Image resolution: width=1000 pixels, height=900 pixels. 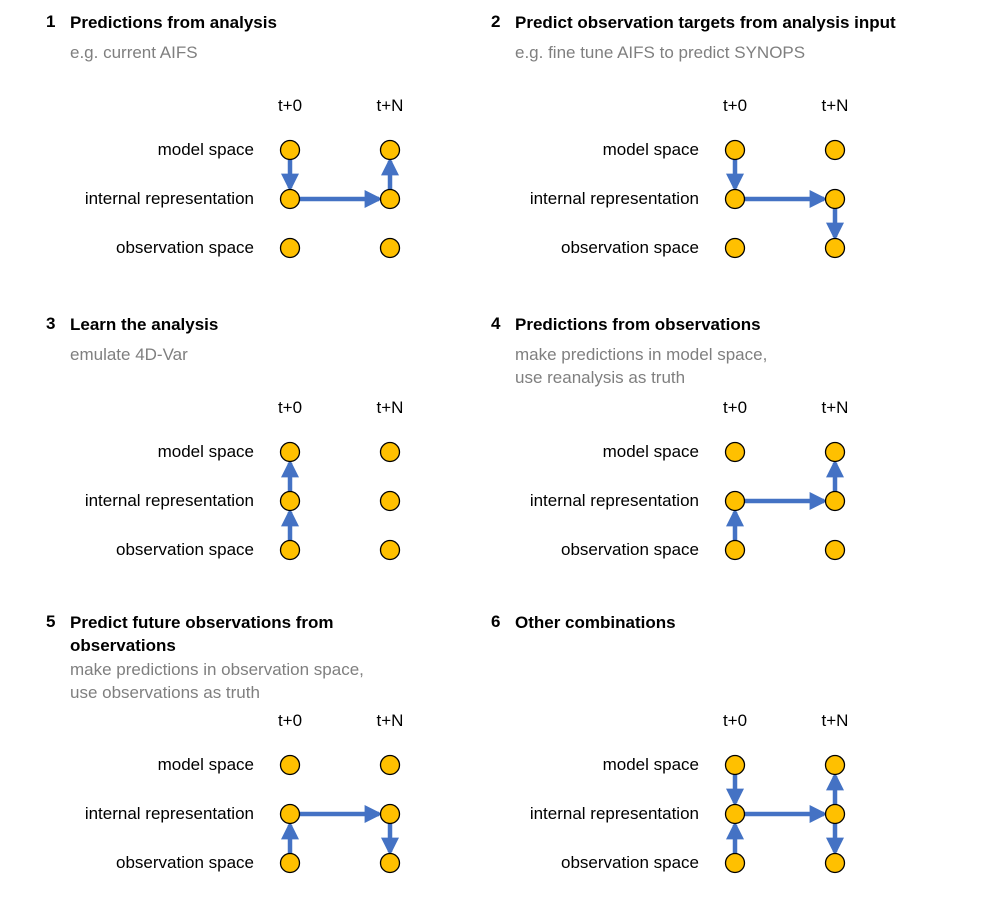 I want to click on panel-subtitle: emulate 4D-Var, so click(x=129, y=354).